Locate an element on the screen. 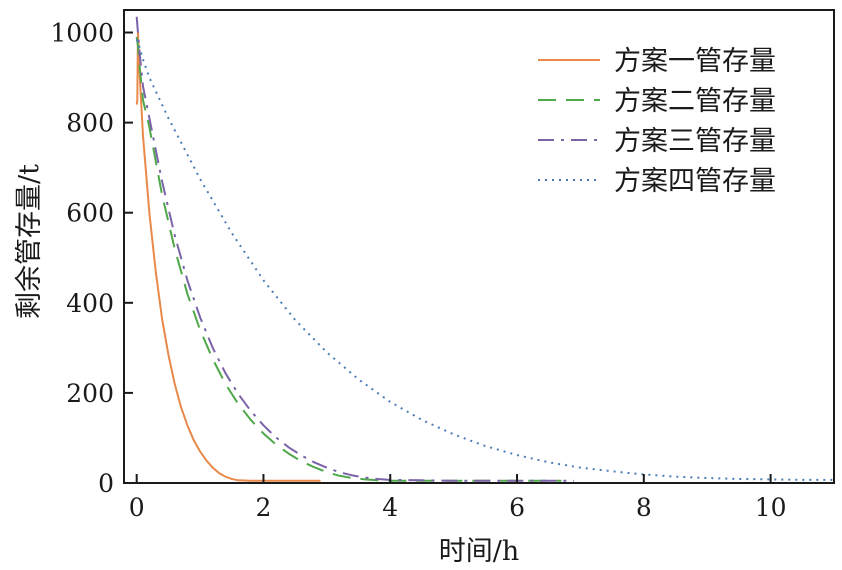  x-tick-label: 10 is located at coordinates (771, 507).